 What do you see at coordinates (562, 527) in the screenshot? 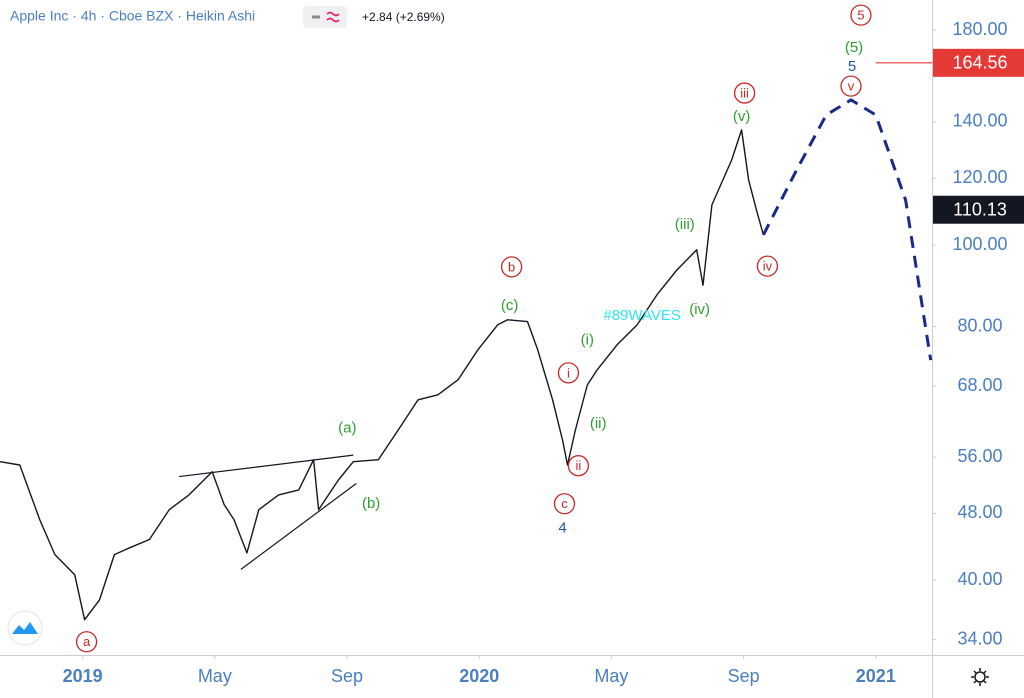
I see `wave-label: 4` at bounding box center [562, 527].